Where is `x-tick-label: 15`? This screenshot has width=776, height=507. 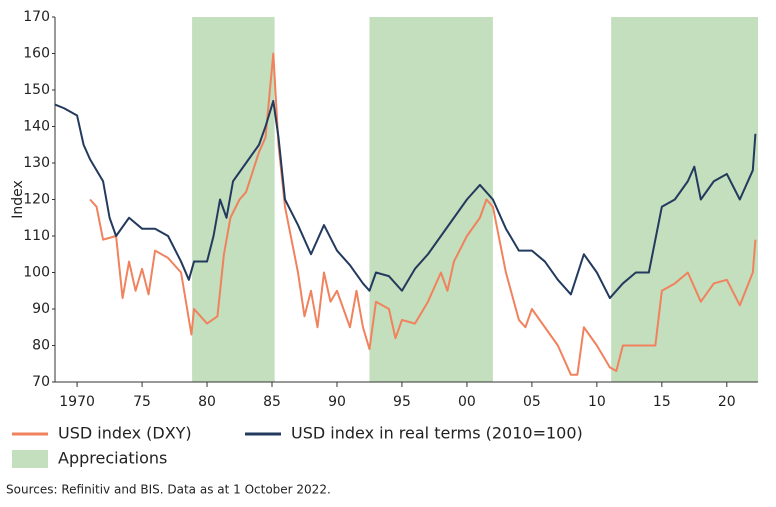 x-tick-label: 15 is located at coordinates (662, 402).